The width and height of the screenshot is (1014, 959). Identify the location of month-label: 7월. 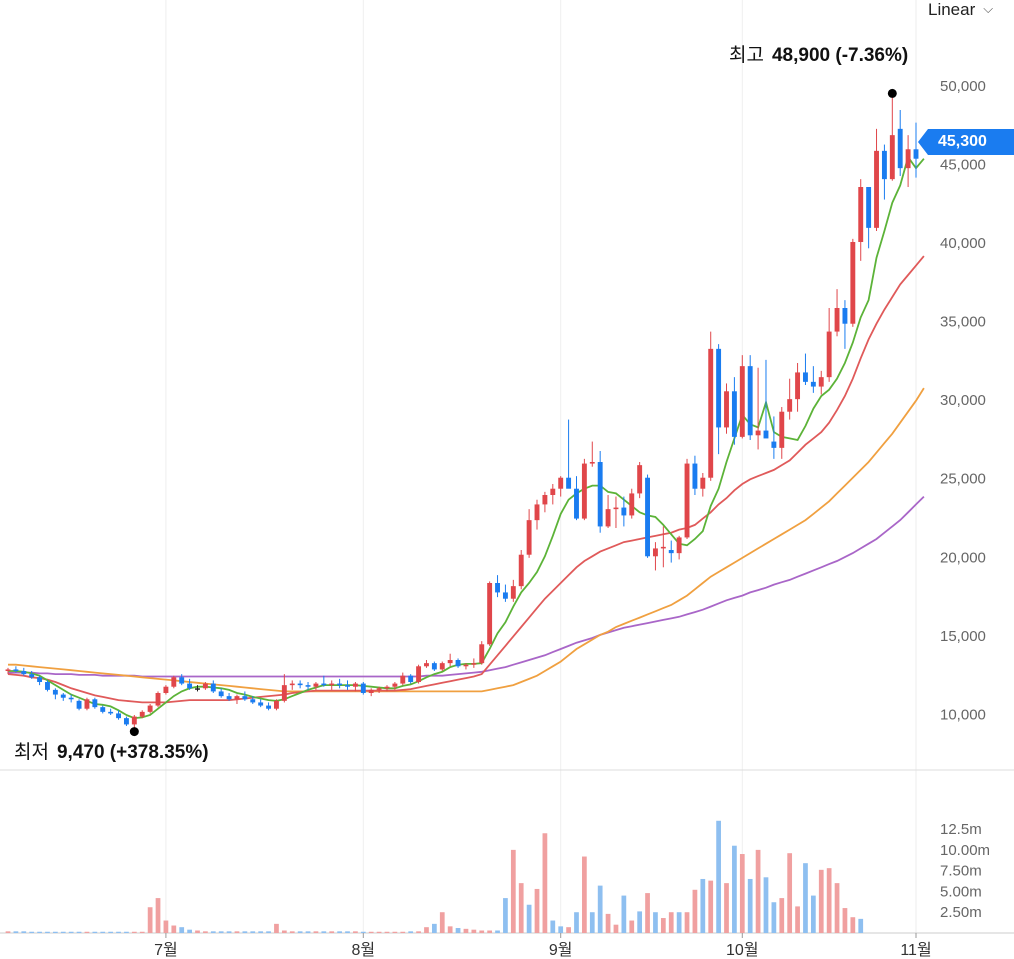
(166, 950).